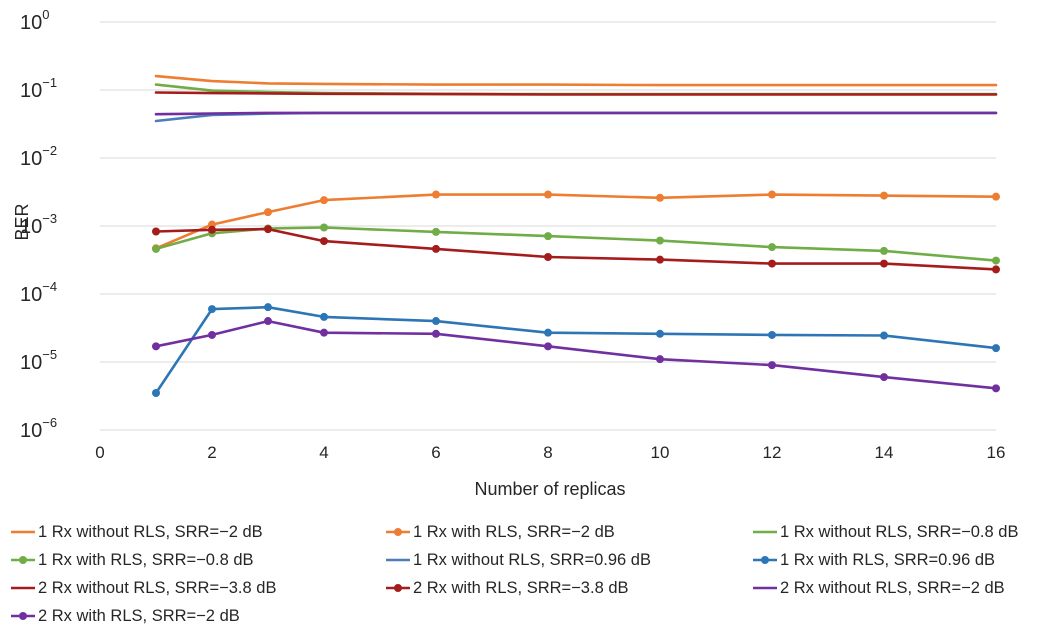  Describe the element at coordinates (323, 452) in the screenshot. I see `x-tick-label: 4` at that location.